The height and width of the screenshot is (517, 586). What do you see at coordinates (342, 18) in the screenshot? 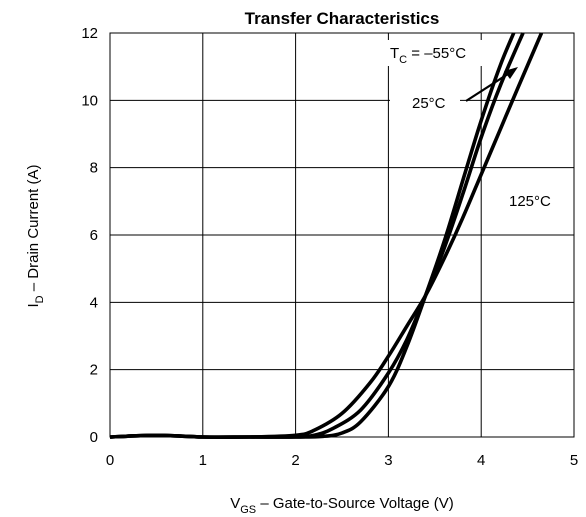
I see `chart-title: Transfer Characteristics` at bounding box center [342, 18].